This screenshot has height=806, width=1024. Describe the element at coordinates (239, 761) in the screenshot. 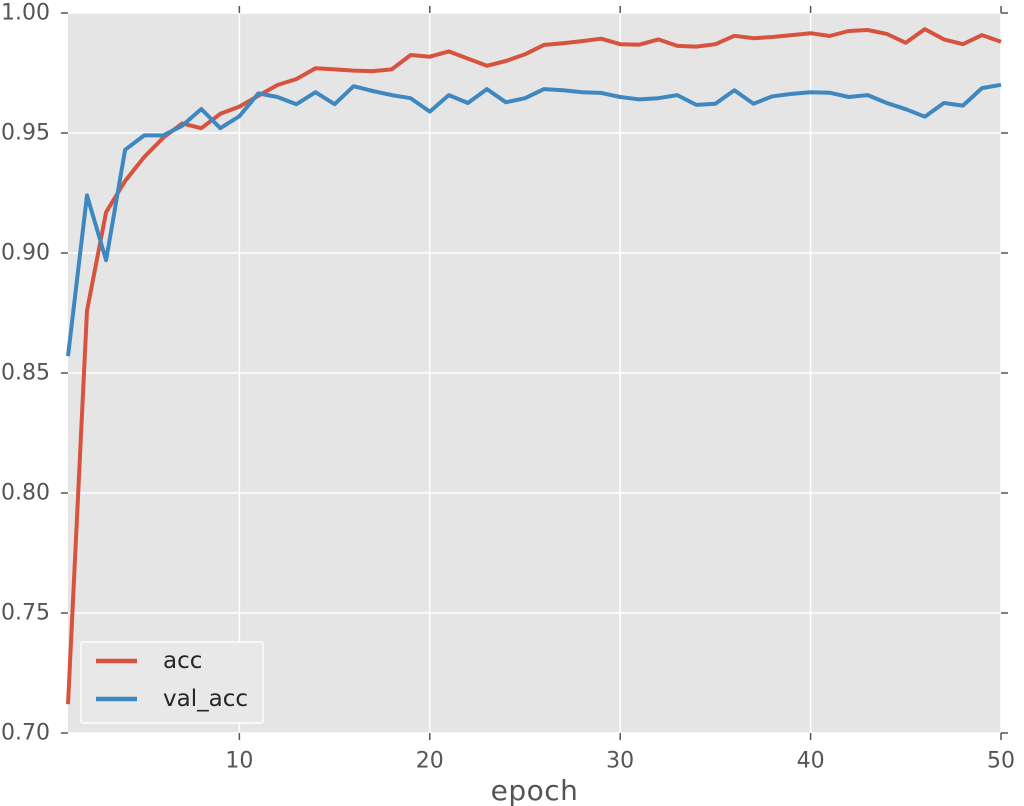

I see `x-axis-tick-label: 10` at that location.